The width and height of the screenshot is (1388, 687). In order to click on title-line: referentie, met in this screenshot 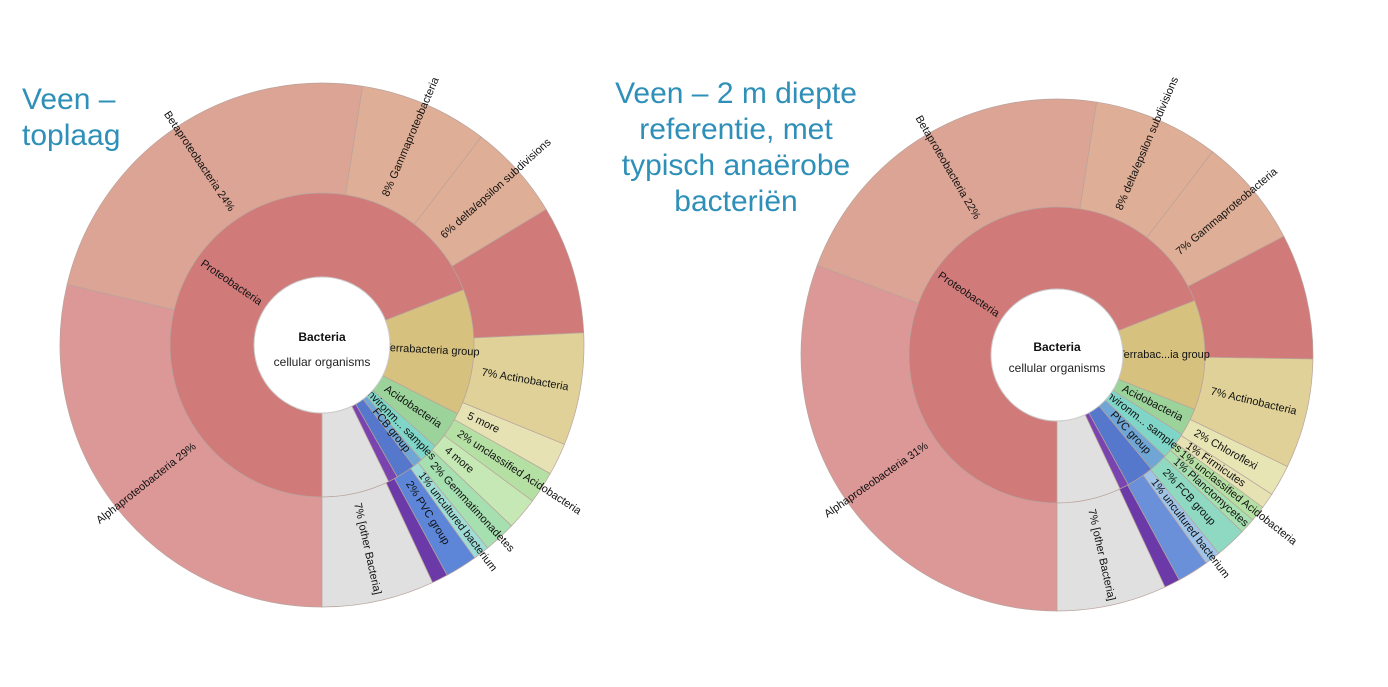, I will do `click(736, 129)`.